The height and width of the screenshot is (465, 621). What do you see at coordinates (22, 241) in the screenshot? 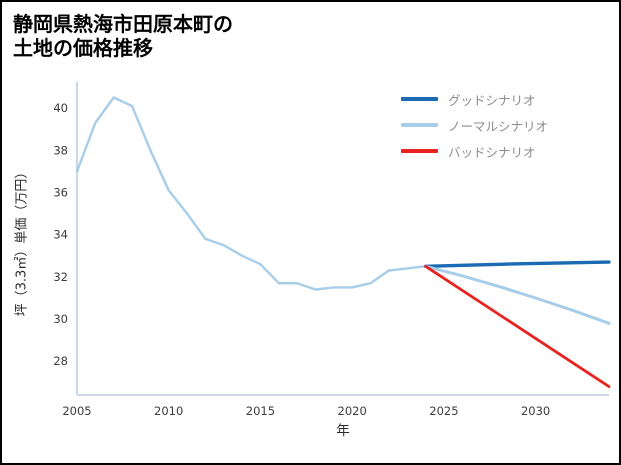
I see `y-axis-label: 坪（3.3㎡）単価（万円）` at bounding box center [22, 241].